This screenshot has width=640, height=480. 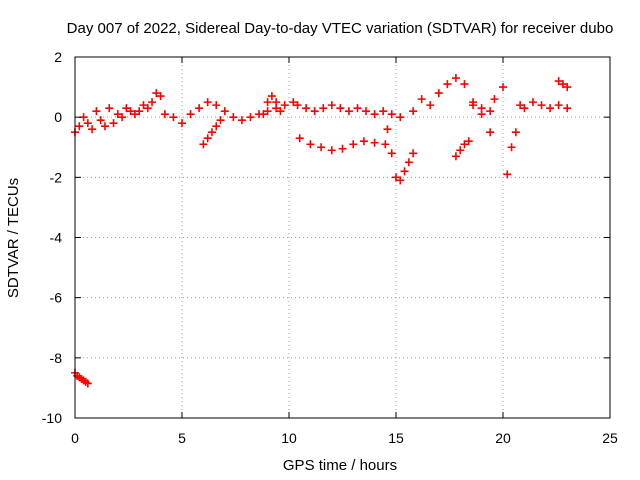 I want to click on x-tick-label-5: 25, so click(x=610, y=438).